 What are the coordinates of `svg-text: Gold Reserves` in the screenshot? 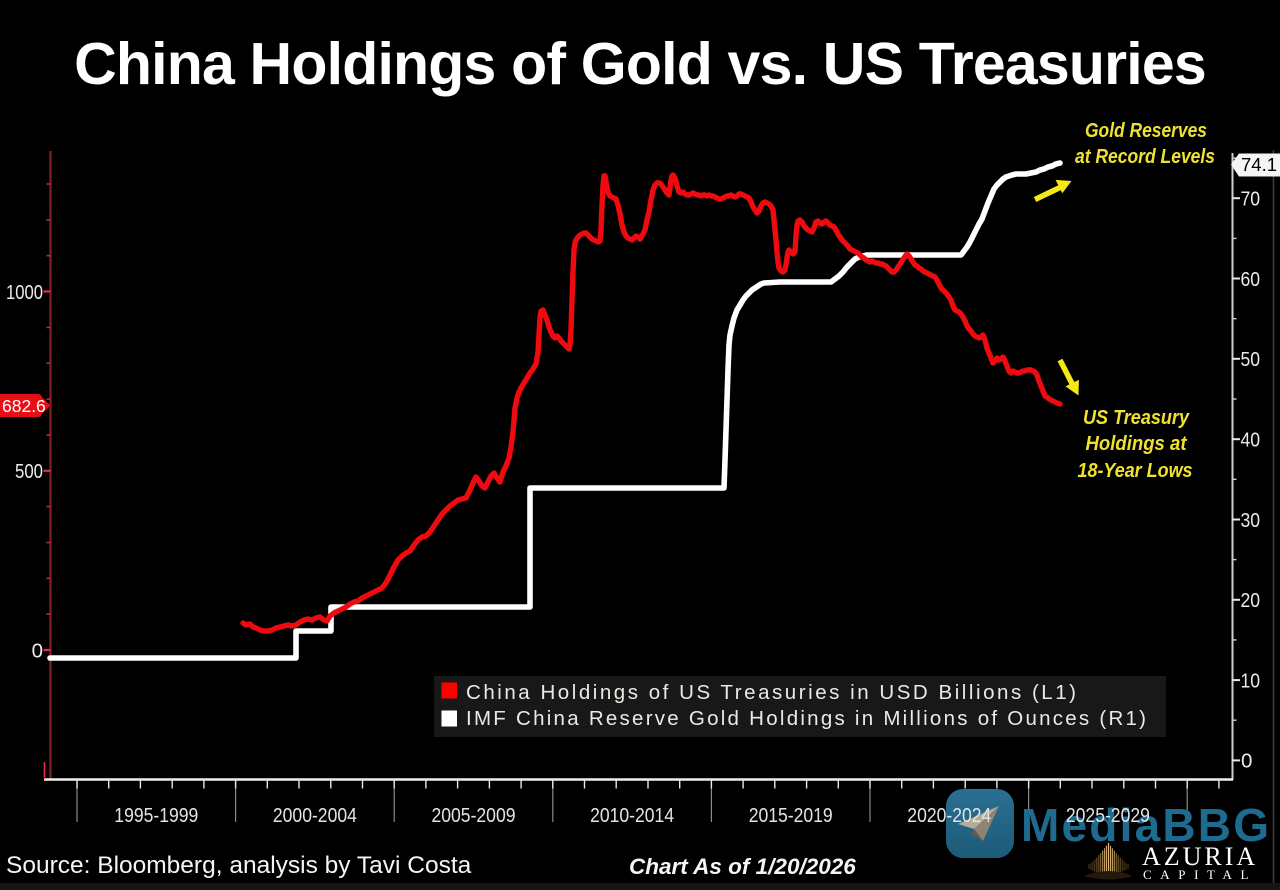 It's located at (1146, 131).